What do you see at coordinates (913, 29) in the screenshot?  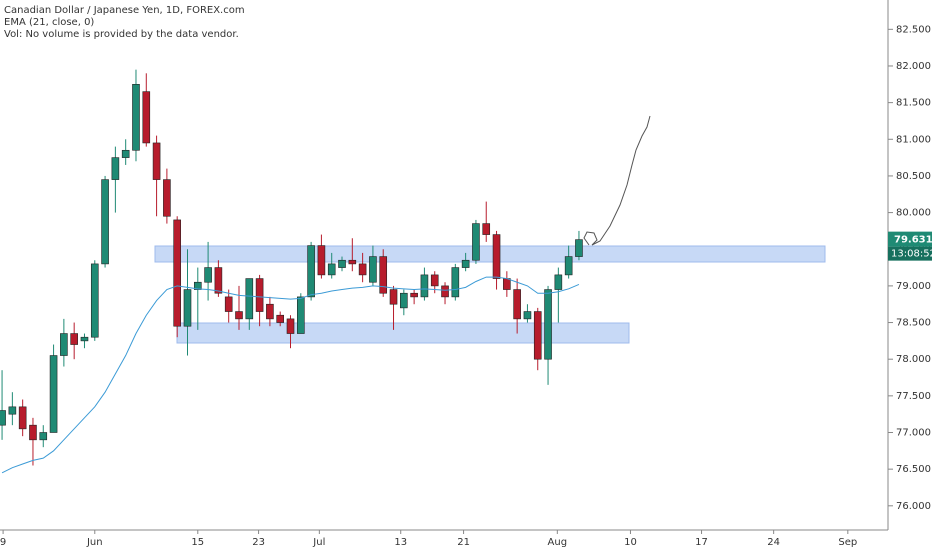 I see `y-tick-label: 82.500` at bounding box center [913, 29].